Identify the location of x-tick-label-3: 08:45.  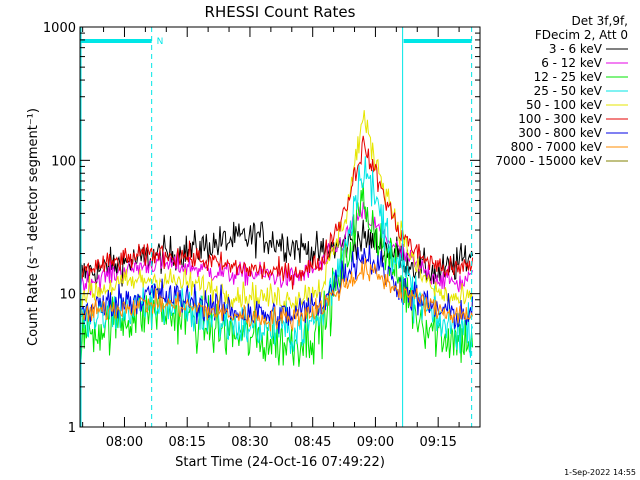
(312, 442).